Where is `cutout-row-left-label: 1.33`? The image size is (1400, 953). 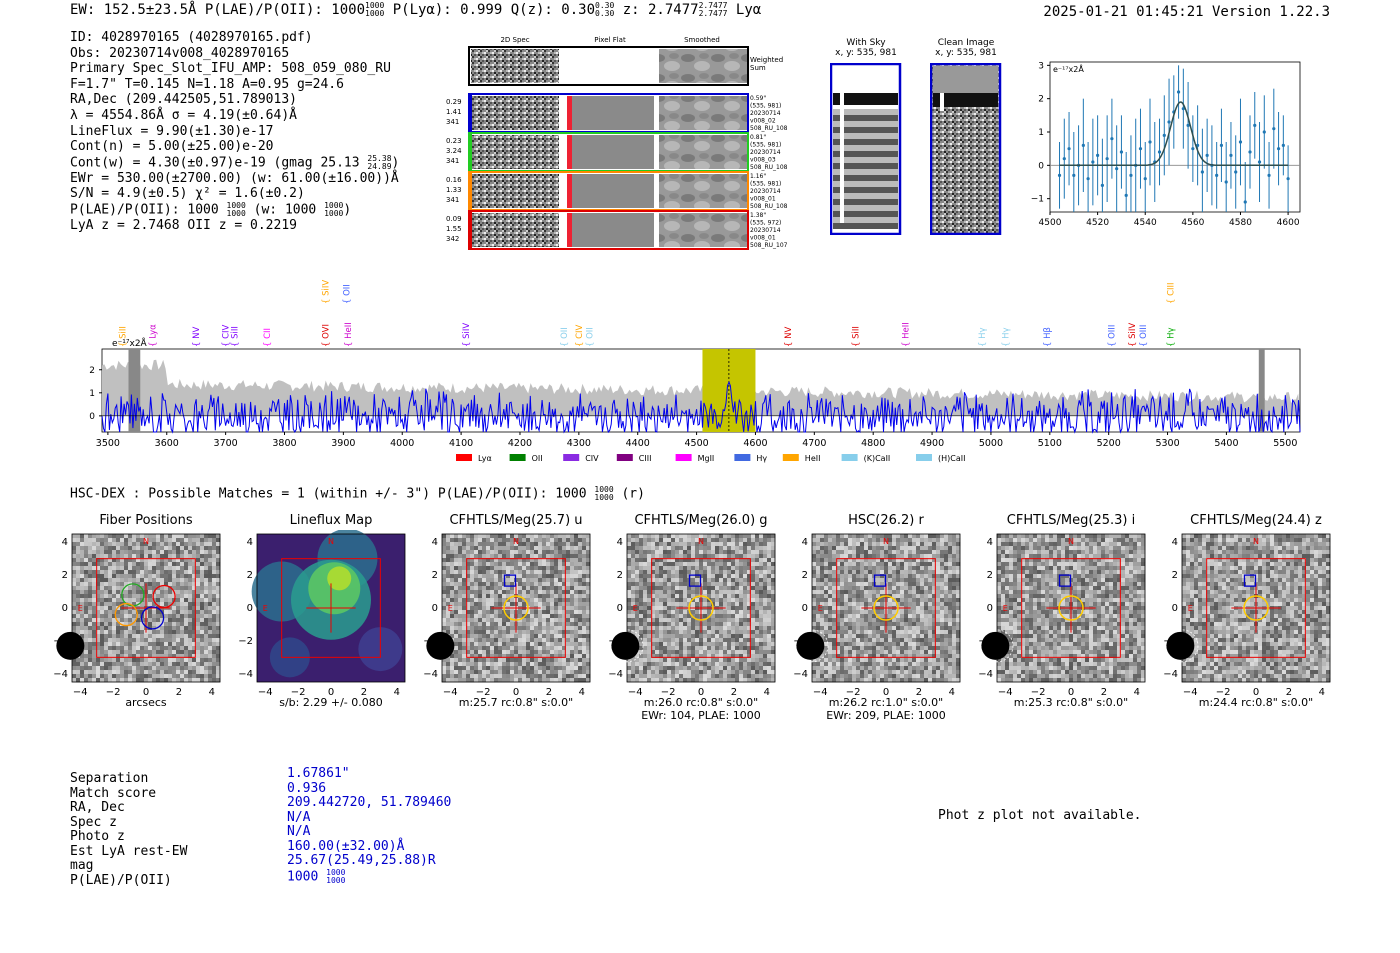 cutout-row-left-label: 1.33 is located at coordinates (454, 190).